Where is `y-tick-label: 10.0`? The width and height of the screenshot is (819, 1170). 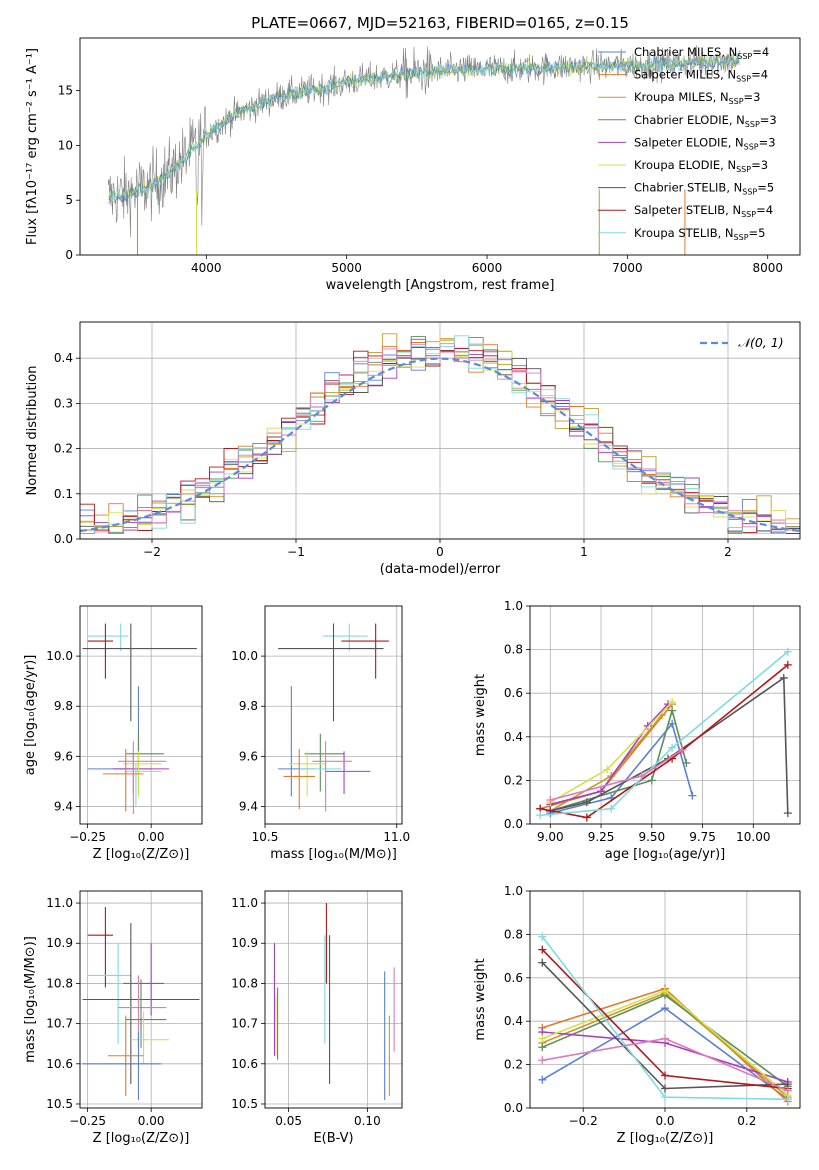 y-tick-label: 10.0 is located at coordinates (244, 656).